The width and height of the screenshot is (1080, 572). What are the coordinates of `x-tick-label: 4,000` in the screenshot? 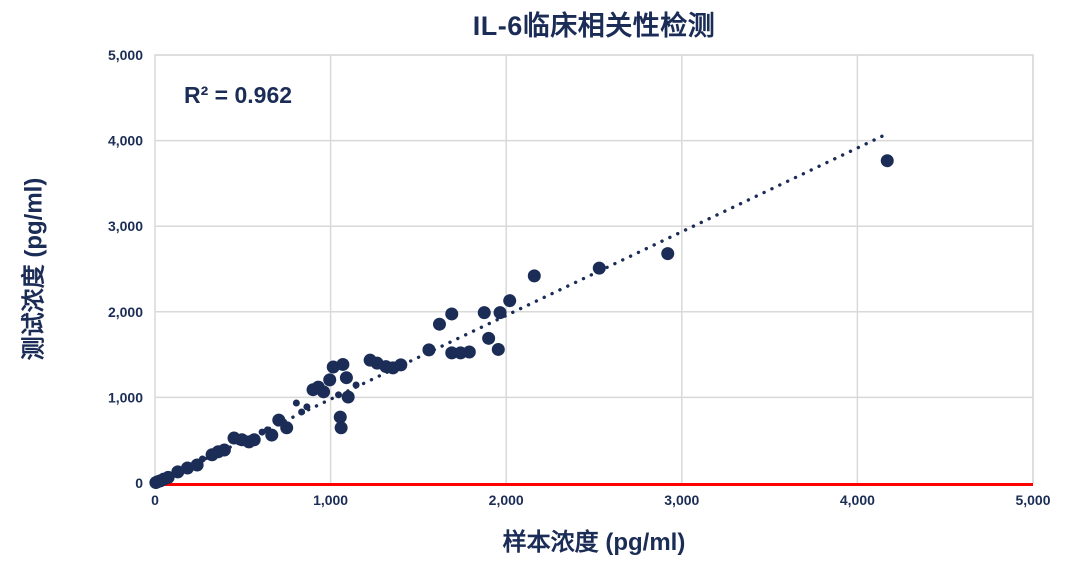 It's located at (857, 500).